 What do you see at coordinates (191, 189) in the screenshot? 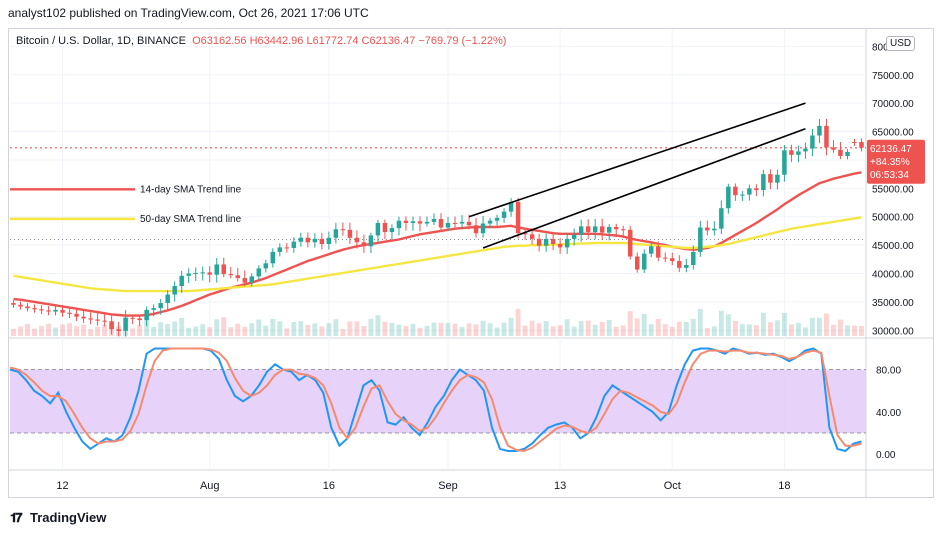
I see `sma14-annotation: 14-day SMA Trend line` at bounding box center [191, 189].